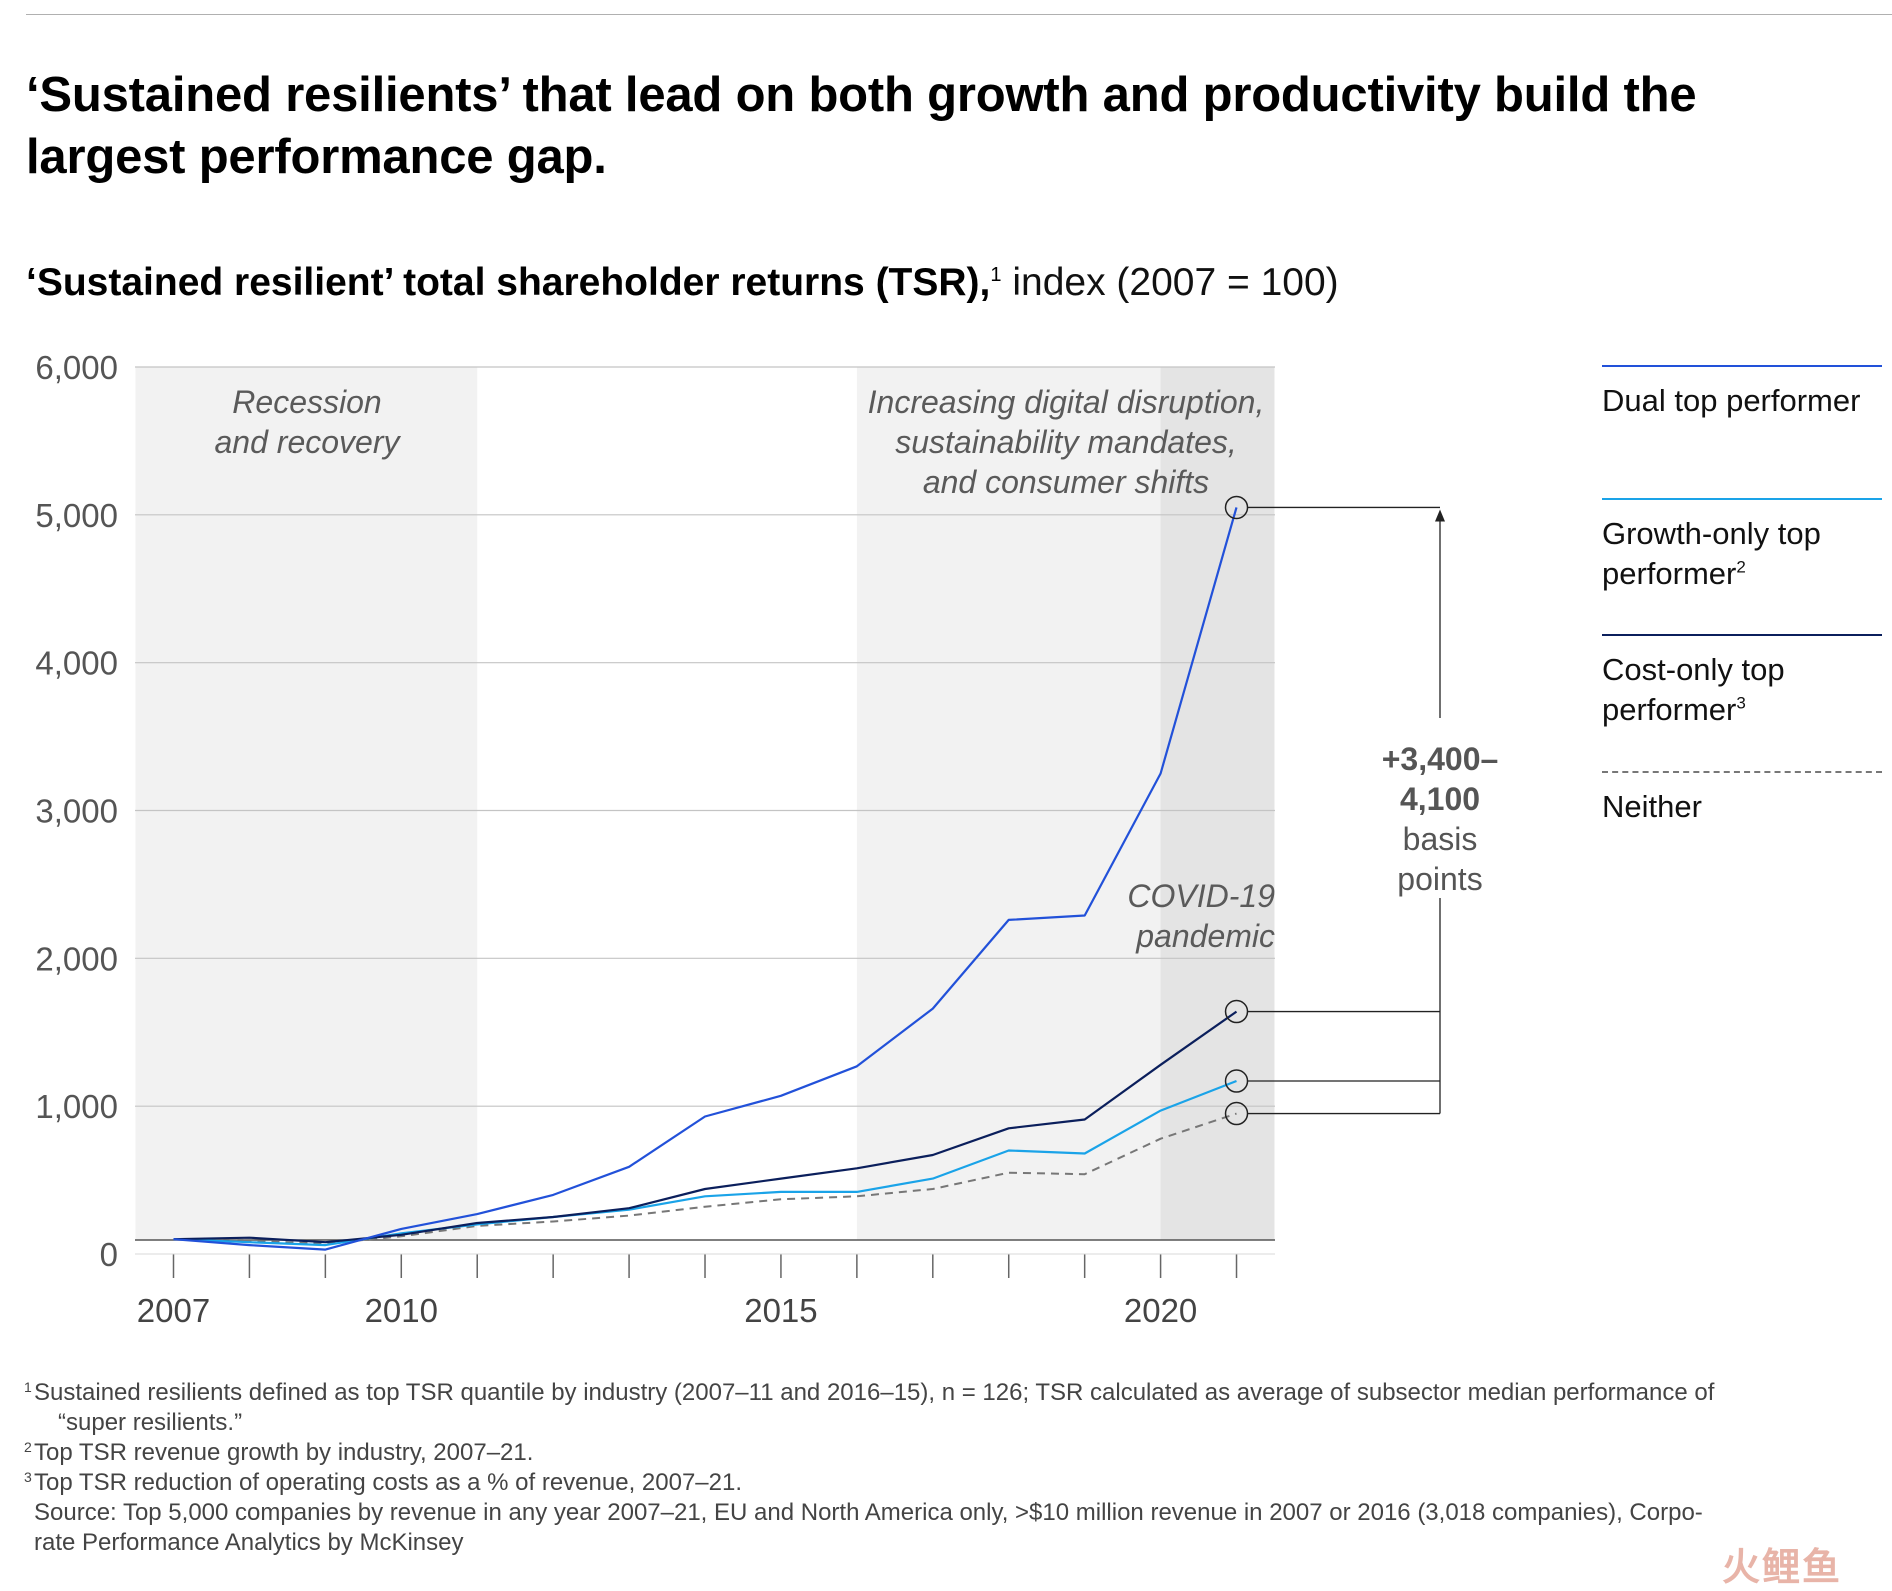 The image size is (1892, 1591). What do you see at coordinates (1066, 442) in the screenshot?
I see `disruption-label-line2: sustainability mandates,` at bounding box center [1066, 442].